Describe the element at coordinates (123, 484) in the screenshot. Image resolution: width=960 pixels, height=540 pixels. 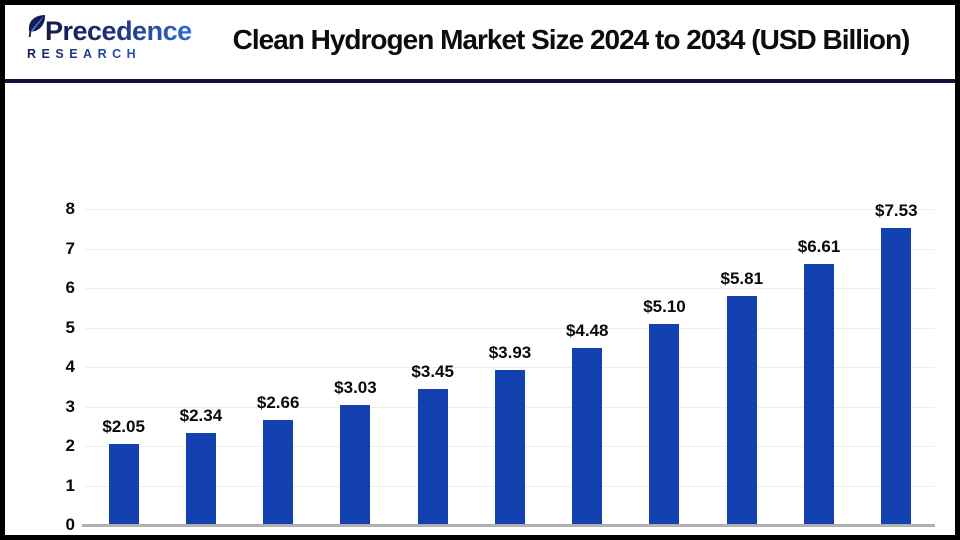
I see `bar-2024` at that location.